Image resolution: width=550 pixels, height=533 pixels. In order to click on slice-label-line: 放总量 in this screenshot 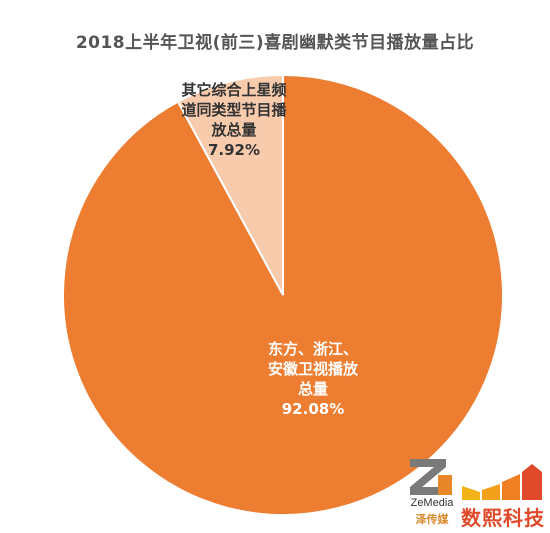, I will do `click(234, 130)`.